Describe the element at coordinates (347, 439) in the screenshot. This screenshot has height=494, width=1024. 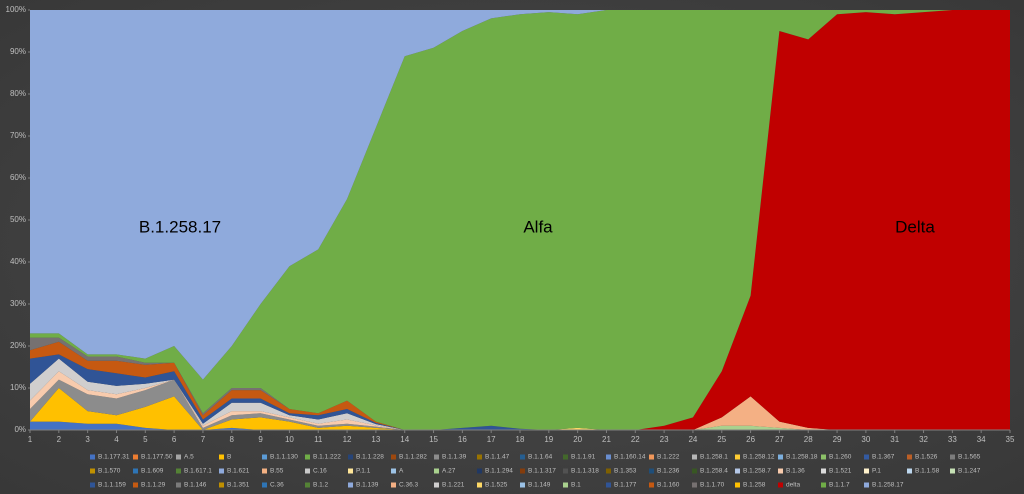
I see `x-tick-label: 12` at that location.